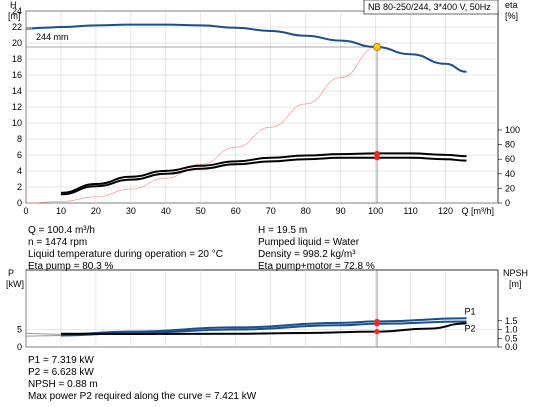 The image size is (533, 407). What do you see at coordinates (445, 211) in the screenshot?
I see `x-tick-label: 120` at bounding box center [445, 211].